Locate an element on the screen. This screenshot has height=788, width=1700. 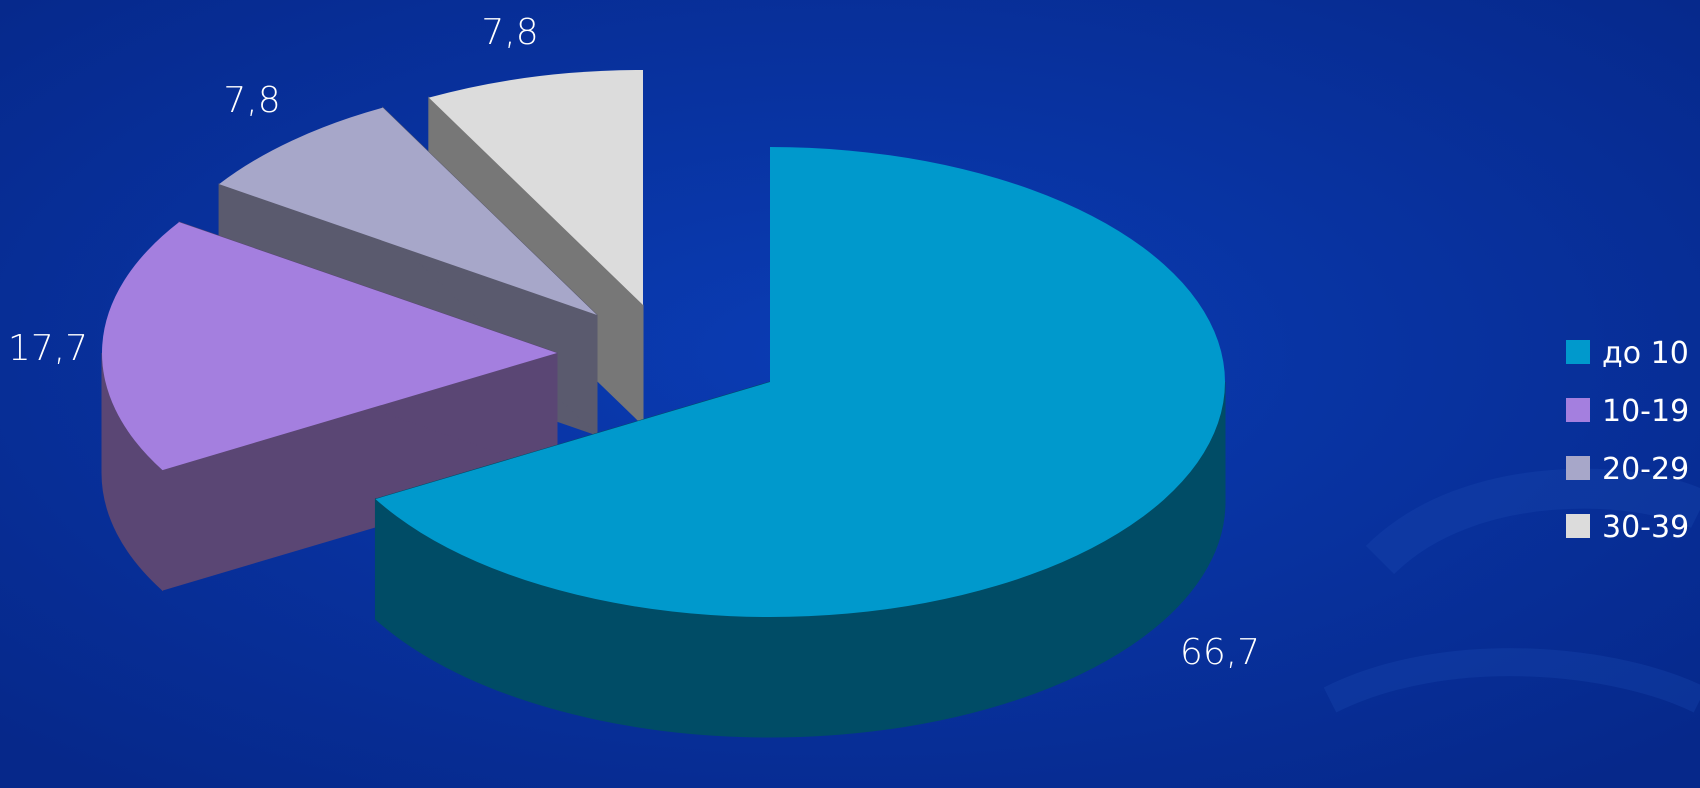
legend-label: 30-39 is located at coordinates (1645, 527).